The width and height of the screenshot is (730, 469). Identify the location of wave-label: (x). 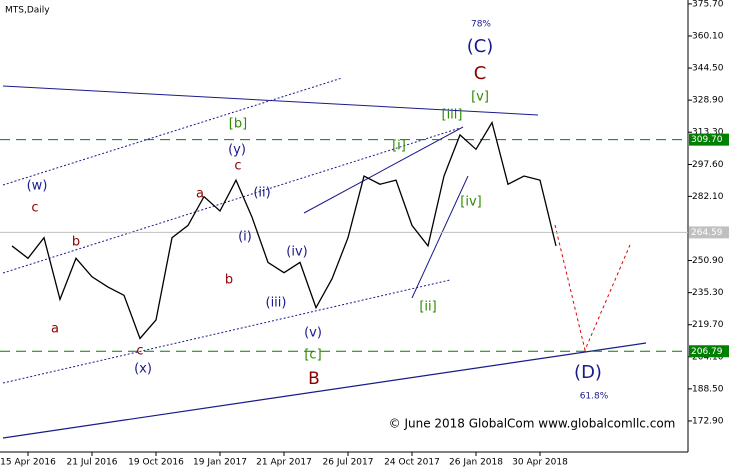
(143, 369).